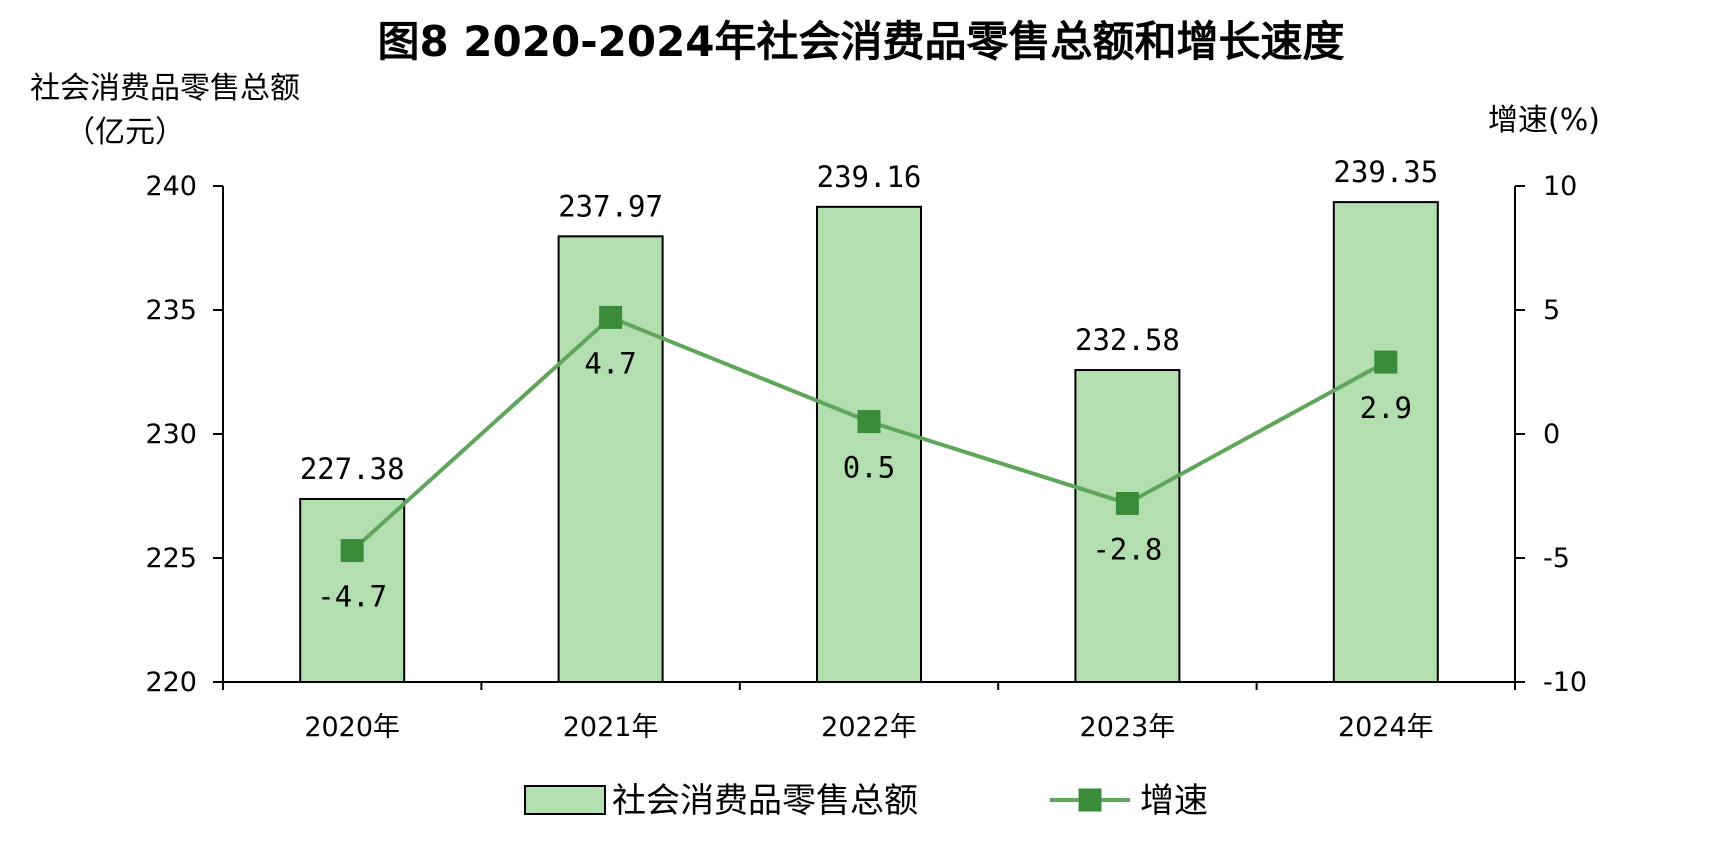 The height and width of the screenshot is (852, 1722). I want to click on legend-bar-swatch, so click(565, 800).